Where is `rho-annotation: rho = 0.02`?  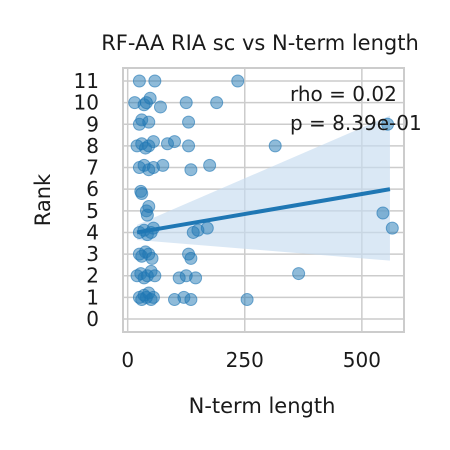 rho-annotation: rho = 0.02 is located at coordinates (343, 94).